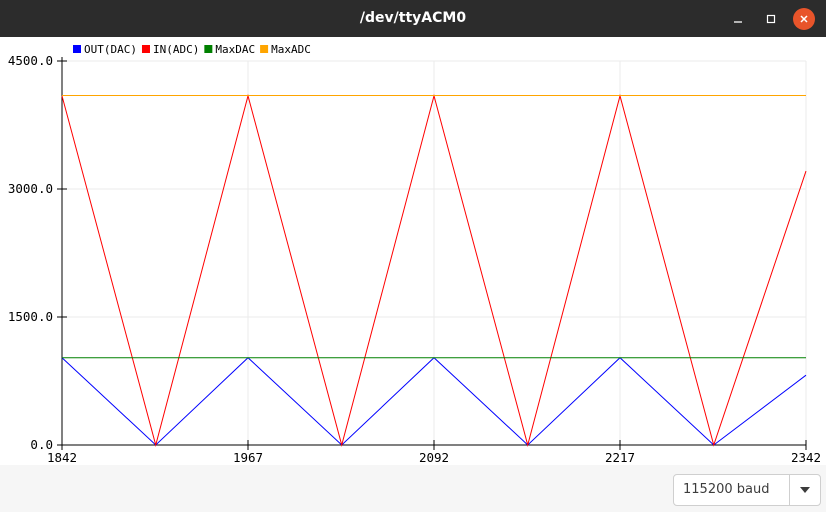  Describe the element at coordinates (30, 60) in the screenshot. I see `y-tick-label: 4500.0` at that location.